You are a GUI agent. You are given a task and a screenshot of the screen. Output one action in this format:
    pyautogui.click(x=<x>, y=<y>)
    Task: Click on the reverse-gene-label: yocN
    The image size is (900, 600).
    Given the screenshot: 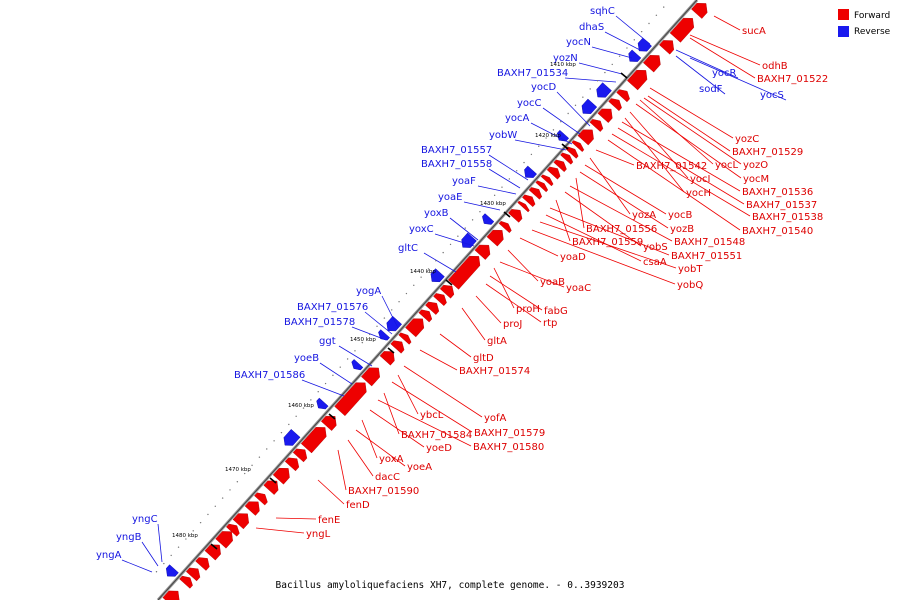 What is the action you would take?
    pyautogui.click(x=578, y=42)
    